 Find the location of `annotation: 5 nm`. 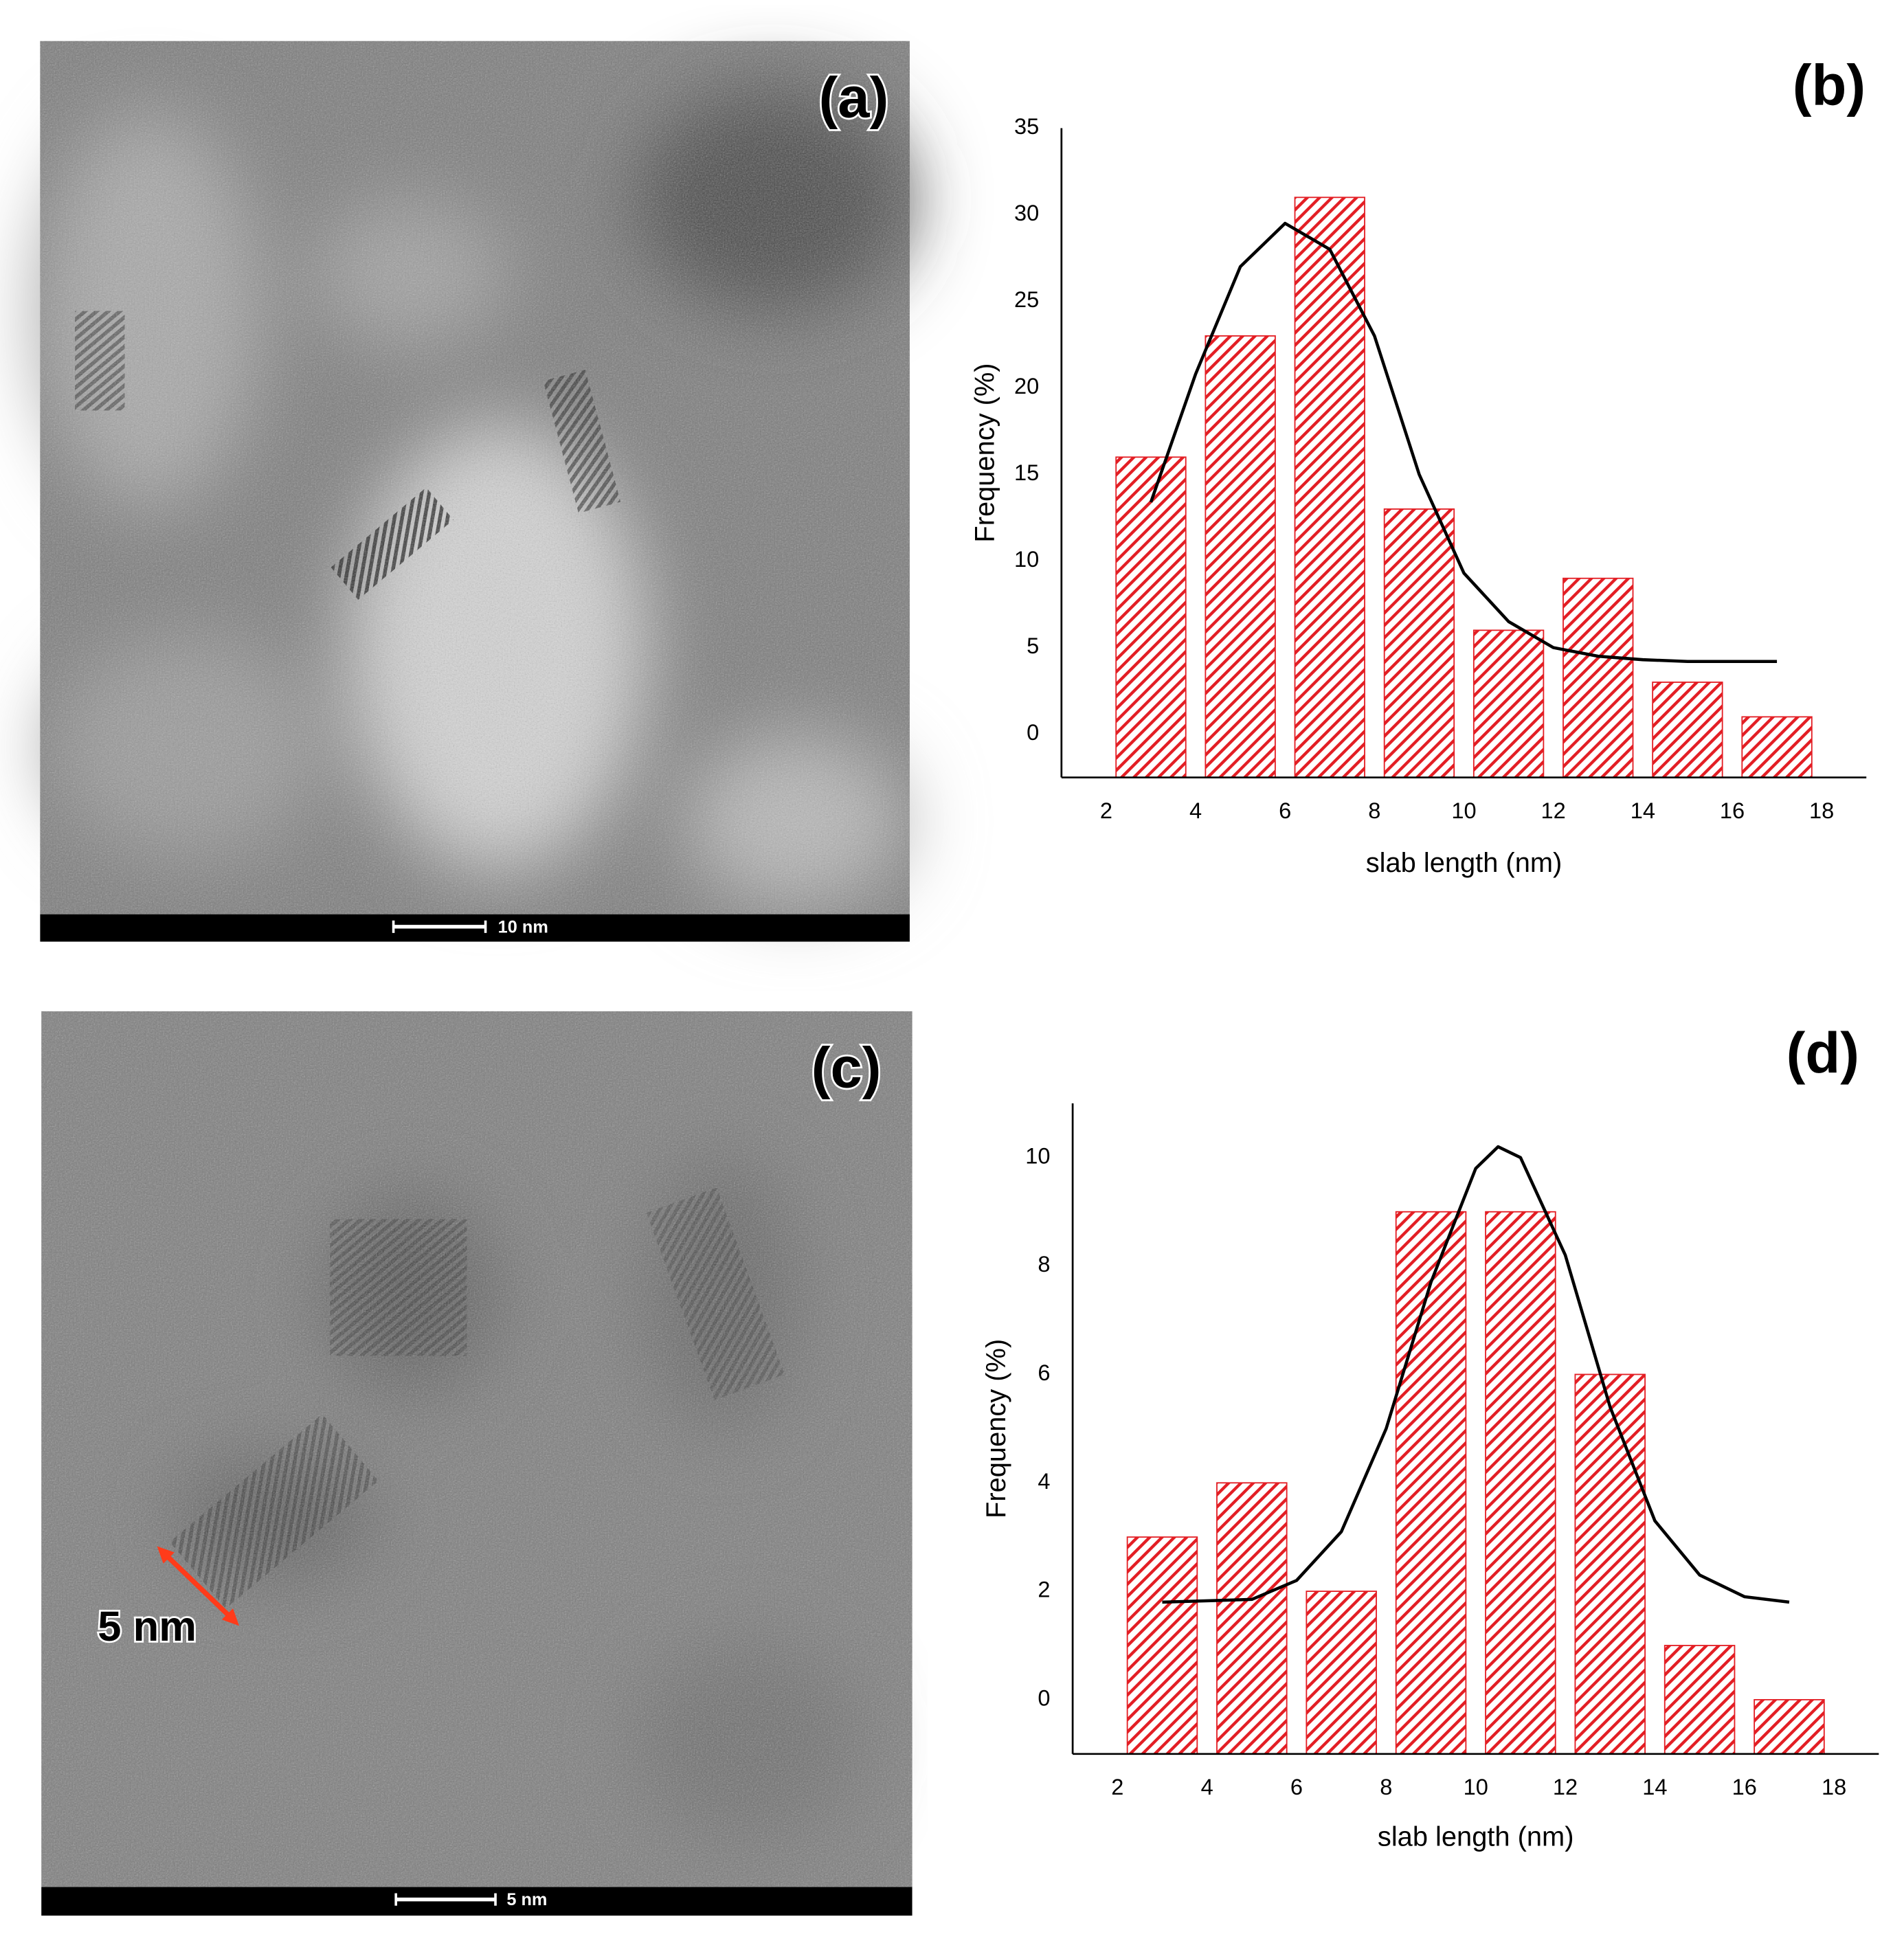

annotation: 5 nm is located at coordinates (147, 1626).